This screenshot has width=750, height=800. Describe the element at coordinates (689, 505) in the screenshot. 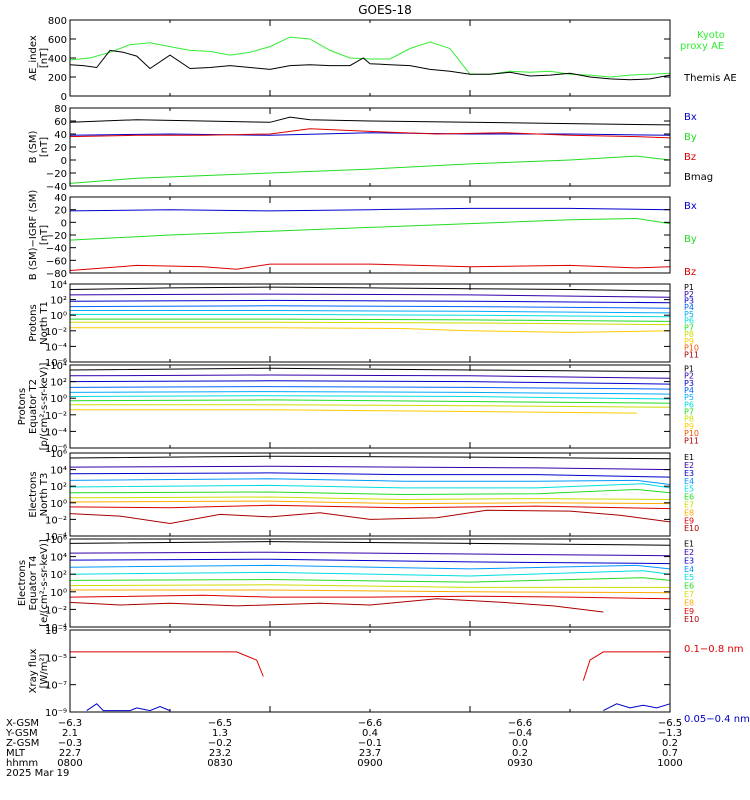

I see `legend-item-enorth-6: E7` at that location.